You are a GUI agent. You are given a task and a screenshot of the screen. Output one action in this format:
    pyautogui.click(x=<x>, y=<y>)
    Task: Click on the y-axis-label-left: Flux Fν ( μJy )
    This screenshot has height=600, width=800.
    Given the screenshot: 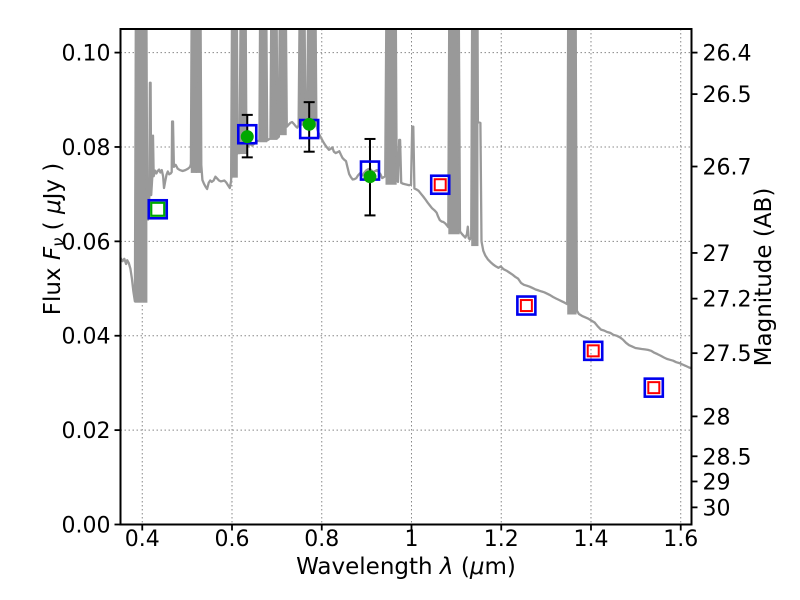 What is the action you would take?
    pyautogui.click(x=54, y=239)
    